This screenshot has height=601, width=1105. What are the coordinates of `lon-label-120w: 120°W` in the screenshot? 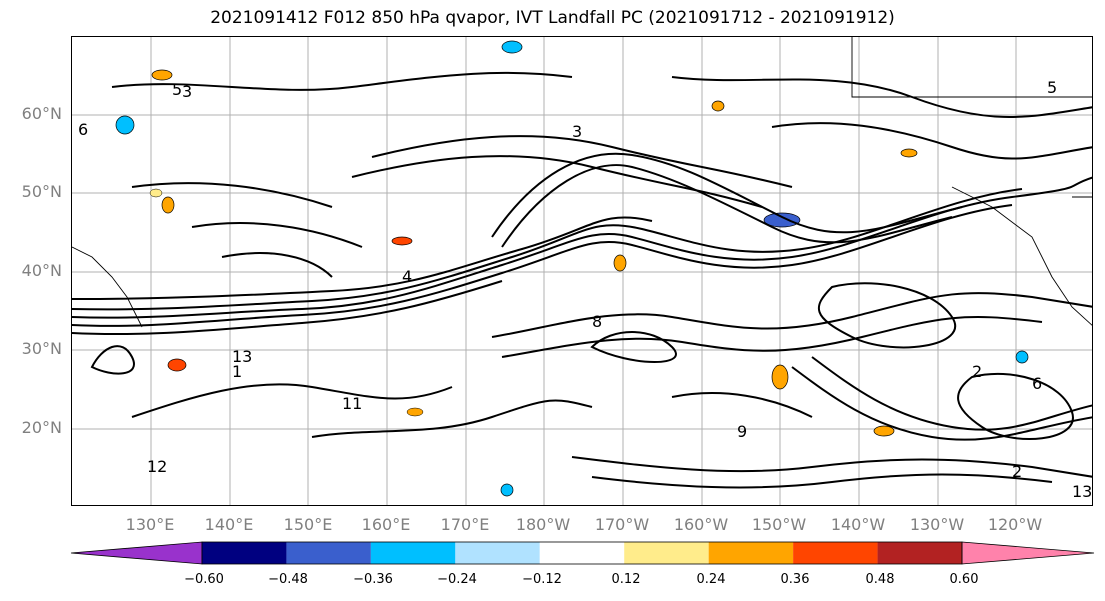 It's located at (1015, 524).